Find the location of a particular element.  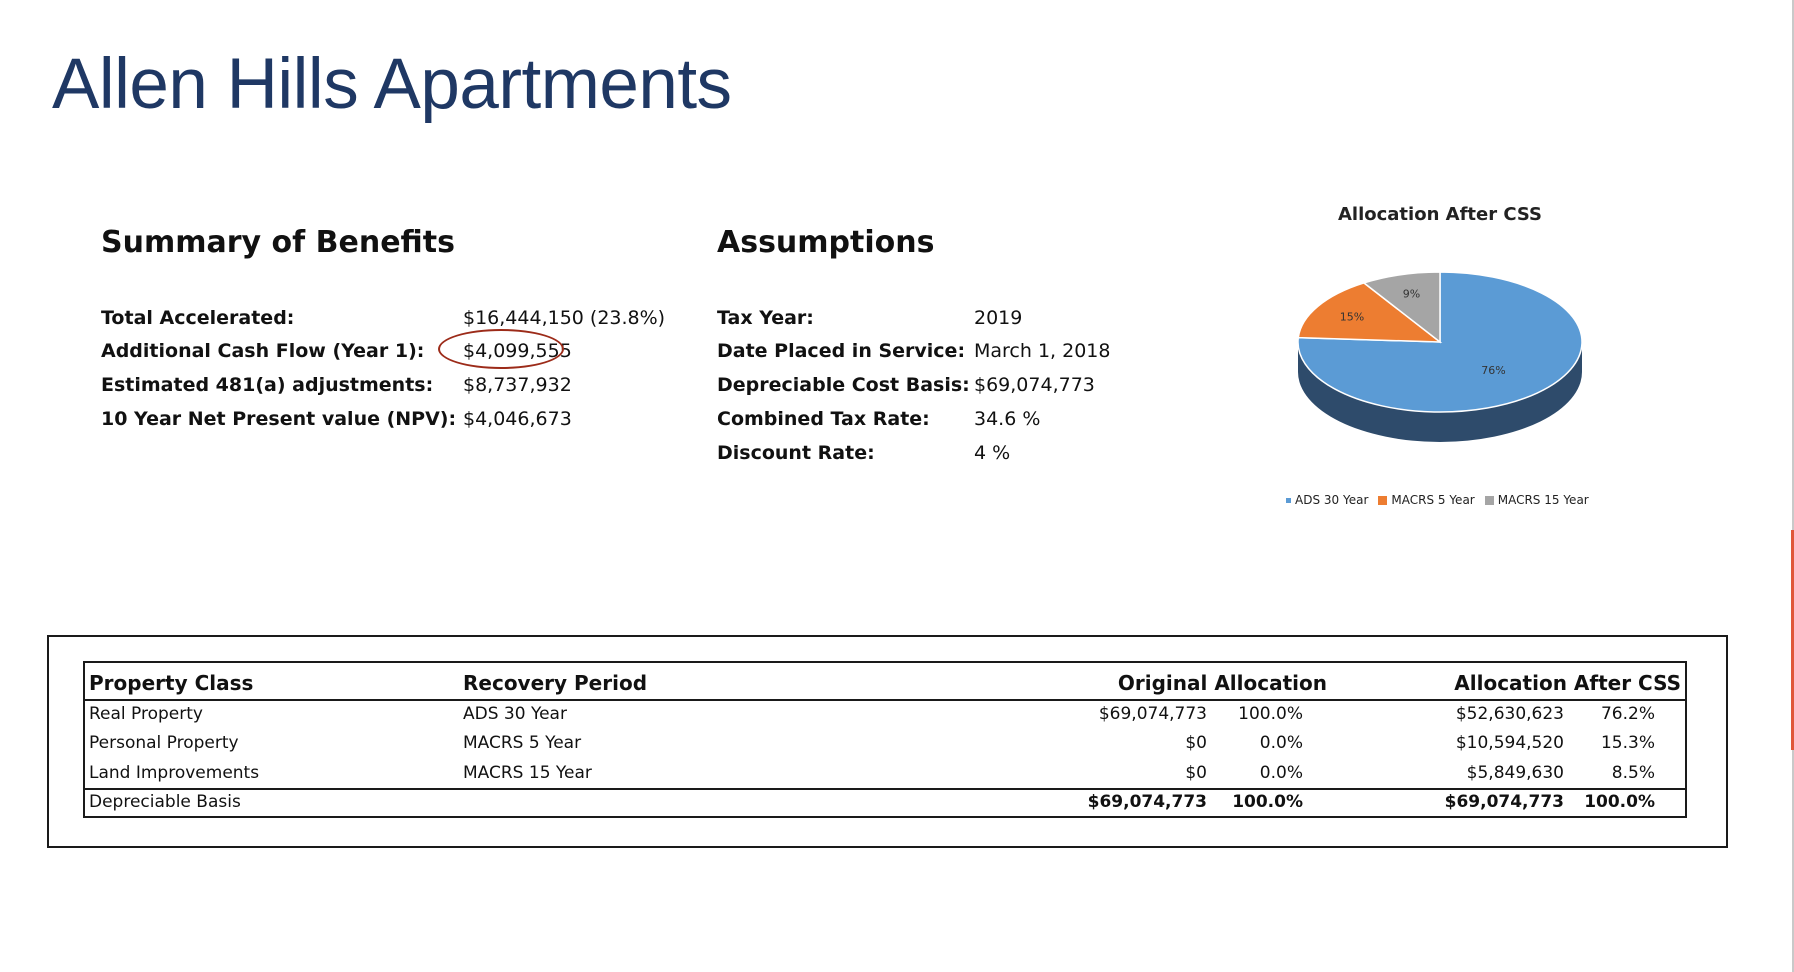

legend-label: MACRS 15 Year is located at coordinates (1543, 500).